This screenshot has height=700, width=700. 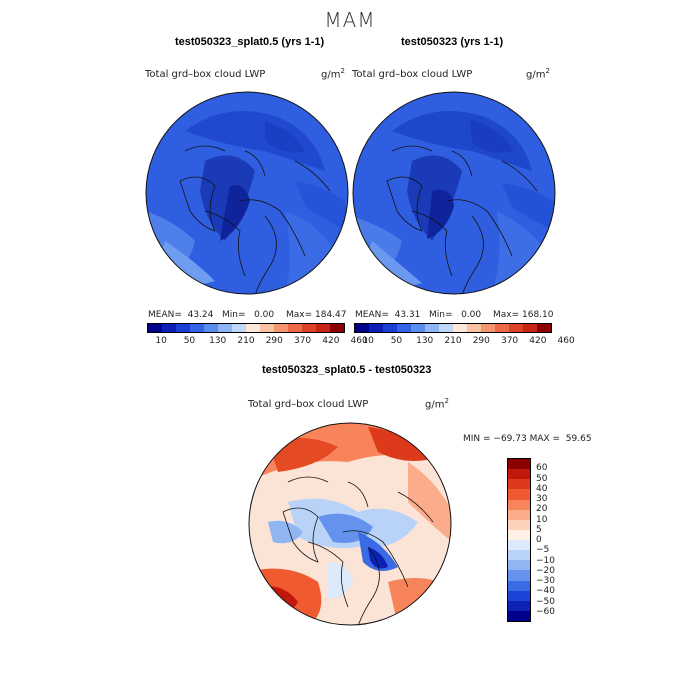 What do you see at coordinates (523, 315) in the screenshot?
I see `right-max-stat: Max= 168.10` at bounding box center [523, 315].